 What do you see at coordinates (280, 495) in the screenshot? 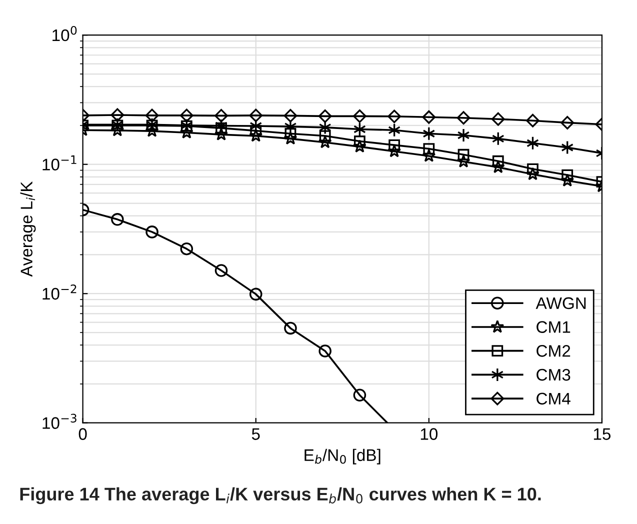
I see `caption: Figure 14 The average L$_{i}$/K versus E$_{b}$/N$_{0}$ curves when K = 10.` at bounding box center [280, 495].